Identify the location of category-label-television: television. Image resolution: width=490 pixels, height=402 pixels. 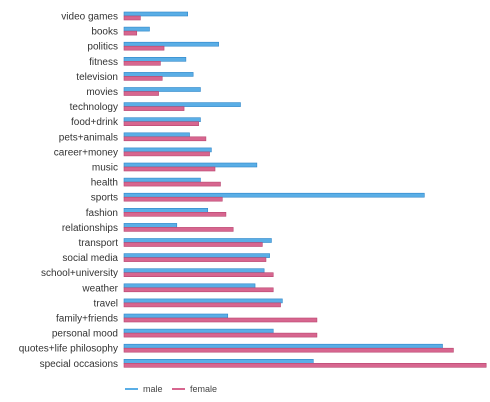
(97, 77).